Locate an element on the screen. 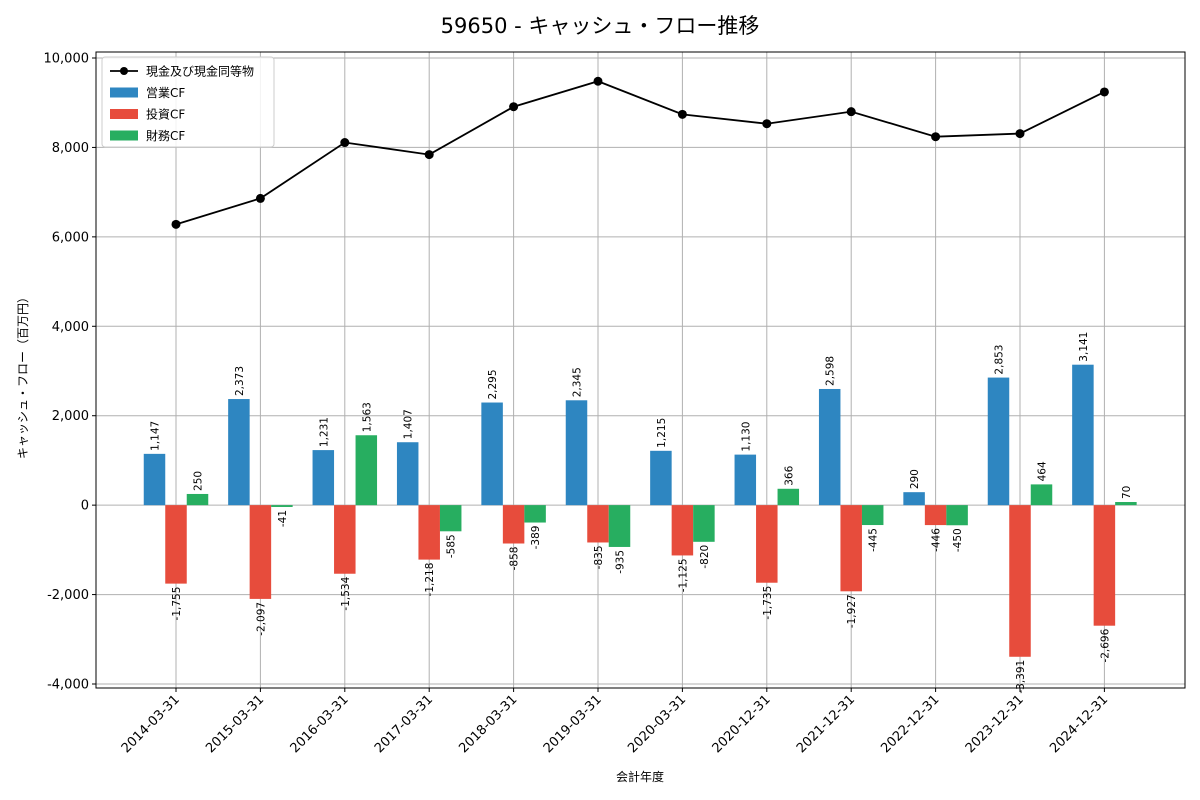  bar-value-label: 2,345 is located at coordinates (578, 382).